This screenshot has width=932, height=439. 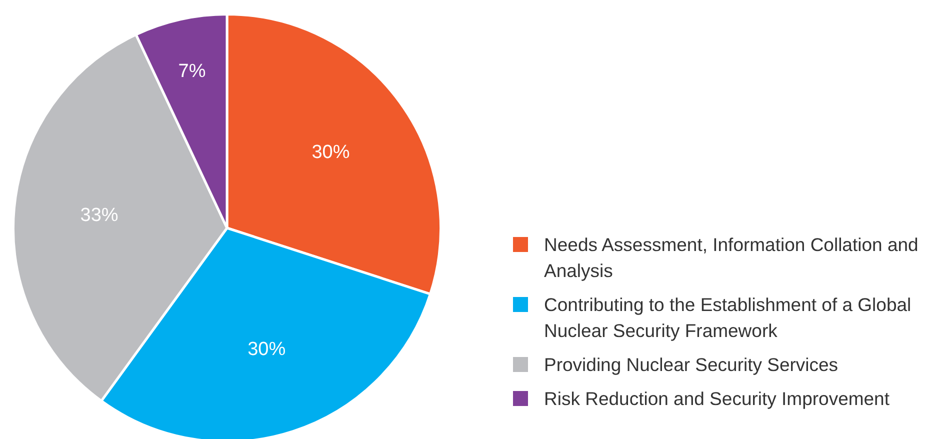 I want to click on legend-label: Providing Nuclear Security Services, so click(x=691, y=365).